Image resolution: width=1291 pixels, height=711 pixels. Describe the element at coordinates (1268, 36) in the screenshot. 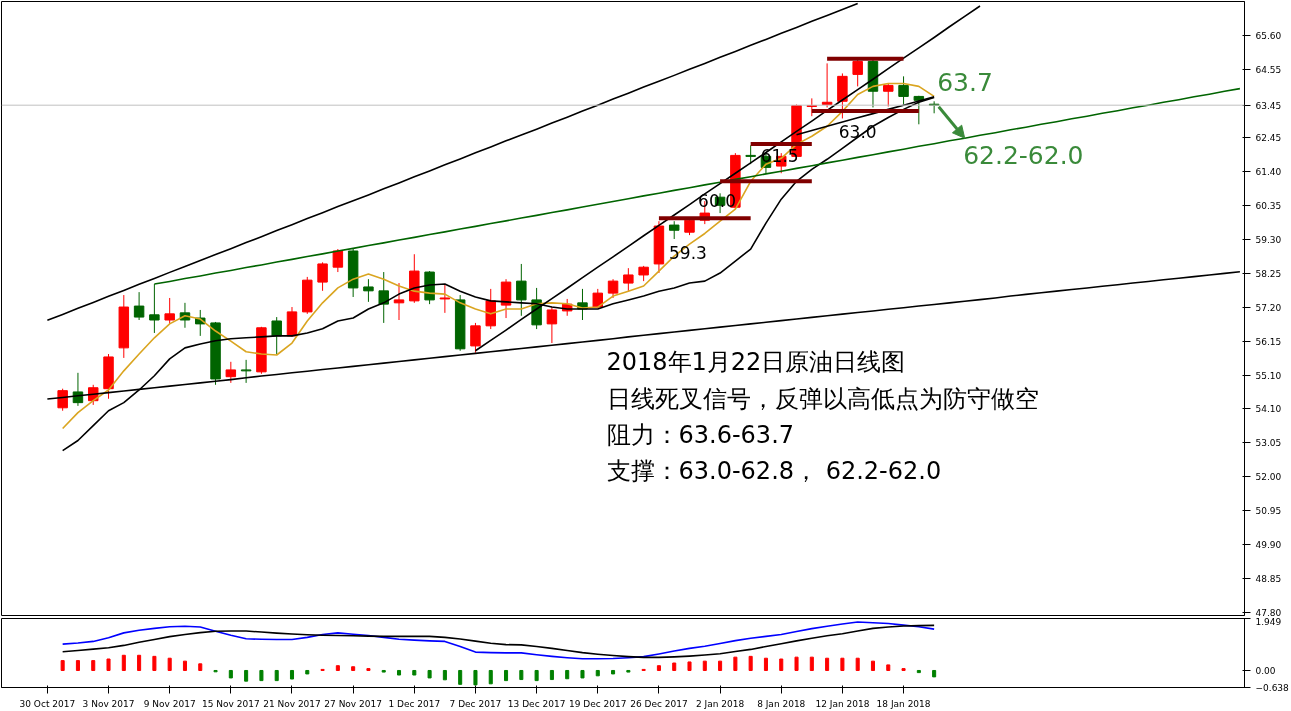

I see `y-tick-label: 65.60` at that location.